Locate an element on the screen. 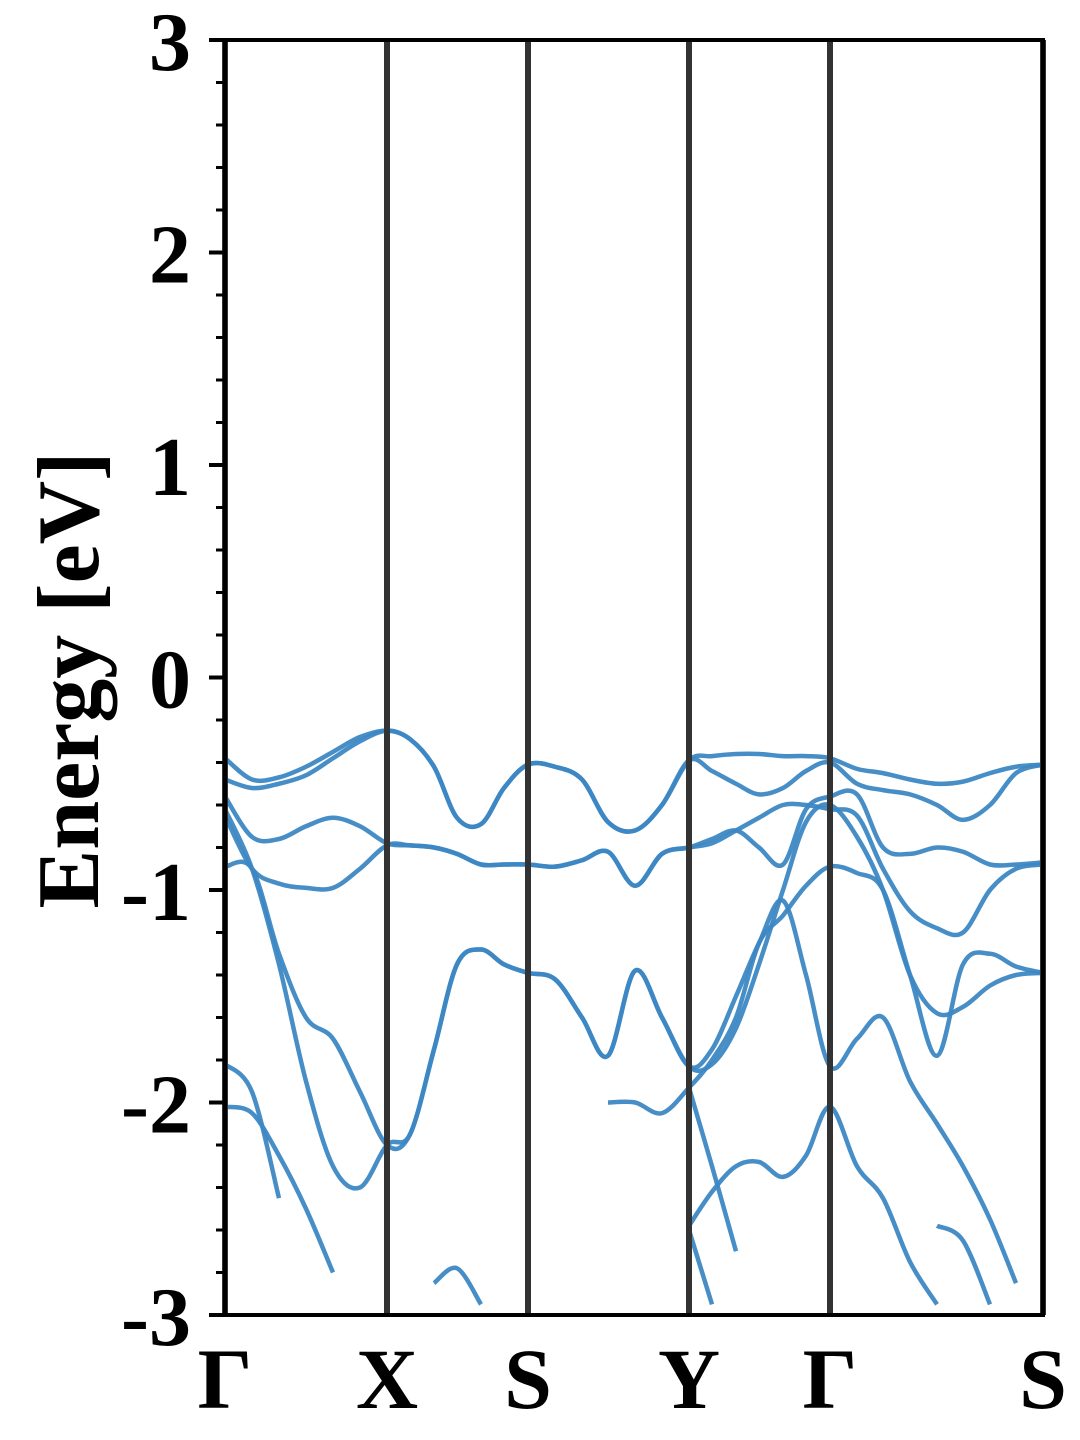 The width and height of the screenshot is (1080, 1440). y-tick-label: 0 is located at coordinates (170, 680).